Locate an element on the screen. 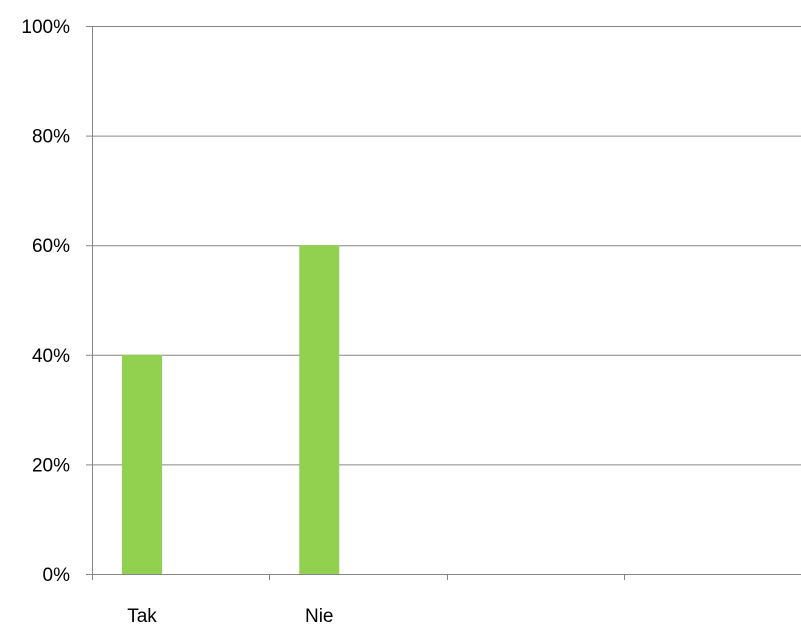  bar-tak is located at coordinates (142, 464).